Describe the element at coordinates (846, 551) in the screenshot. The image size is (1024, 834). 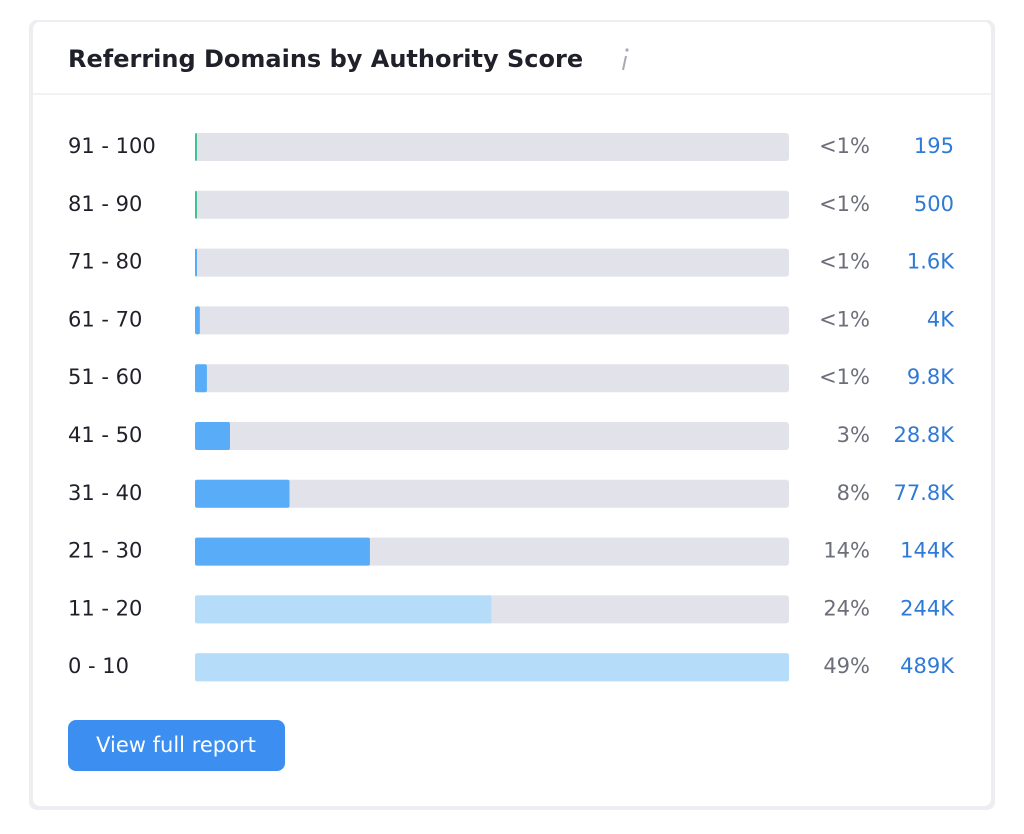
I see `share-label: 14%` at that location.